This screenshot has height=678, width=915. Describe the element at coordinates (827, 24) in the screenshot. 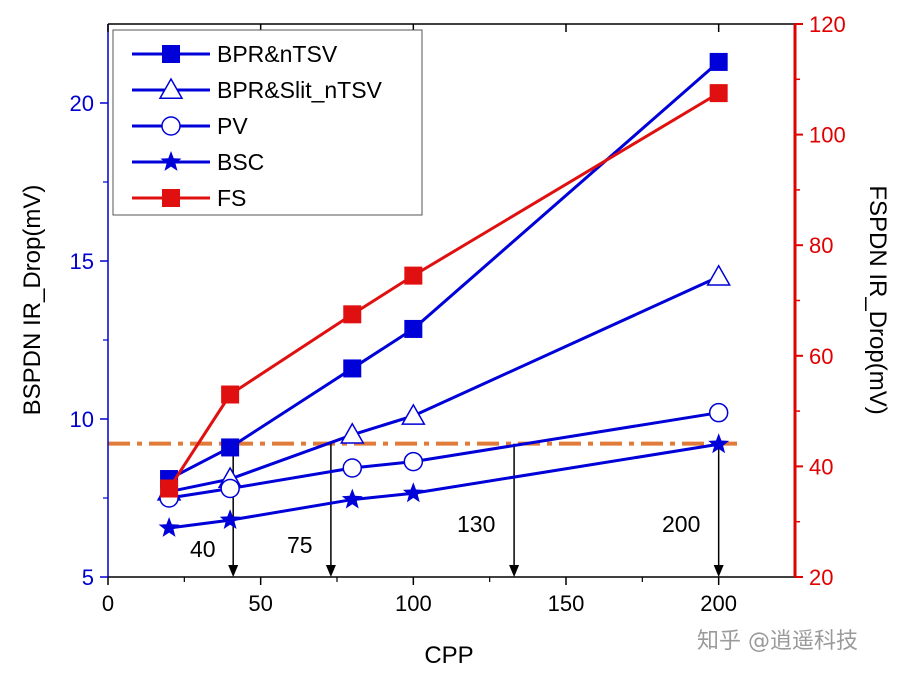

I see `y2-tick-label-120: 120` at that location.